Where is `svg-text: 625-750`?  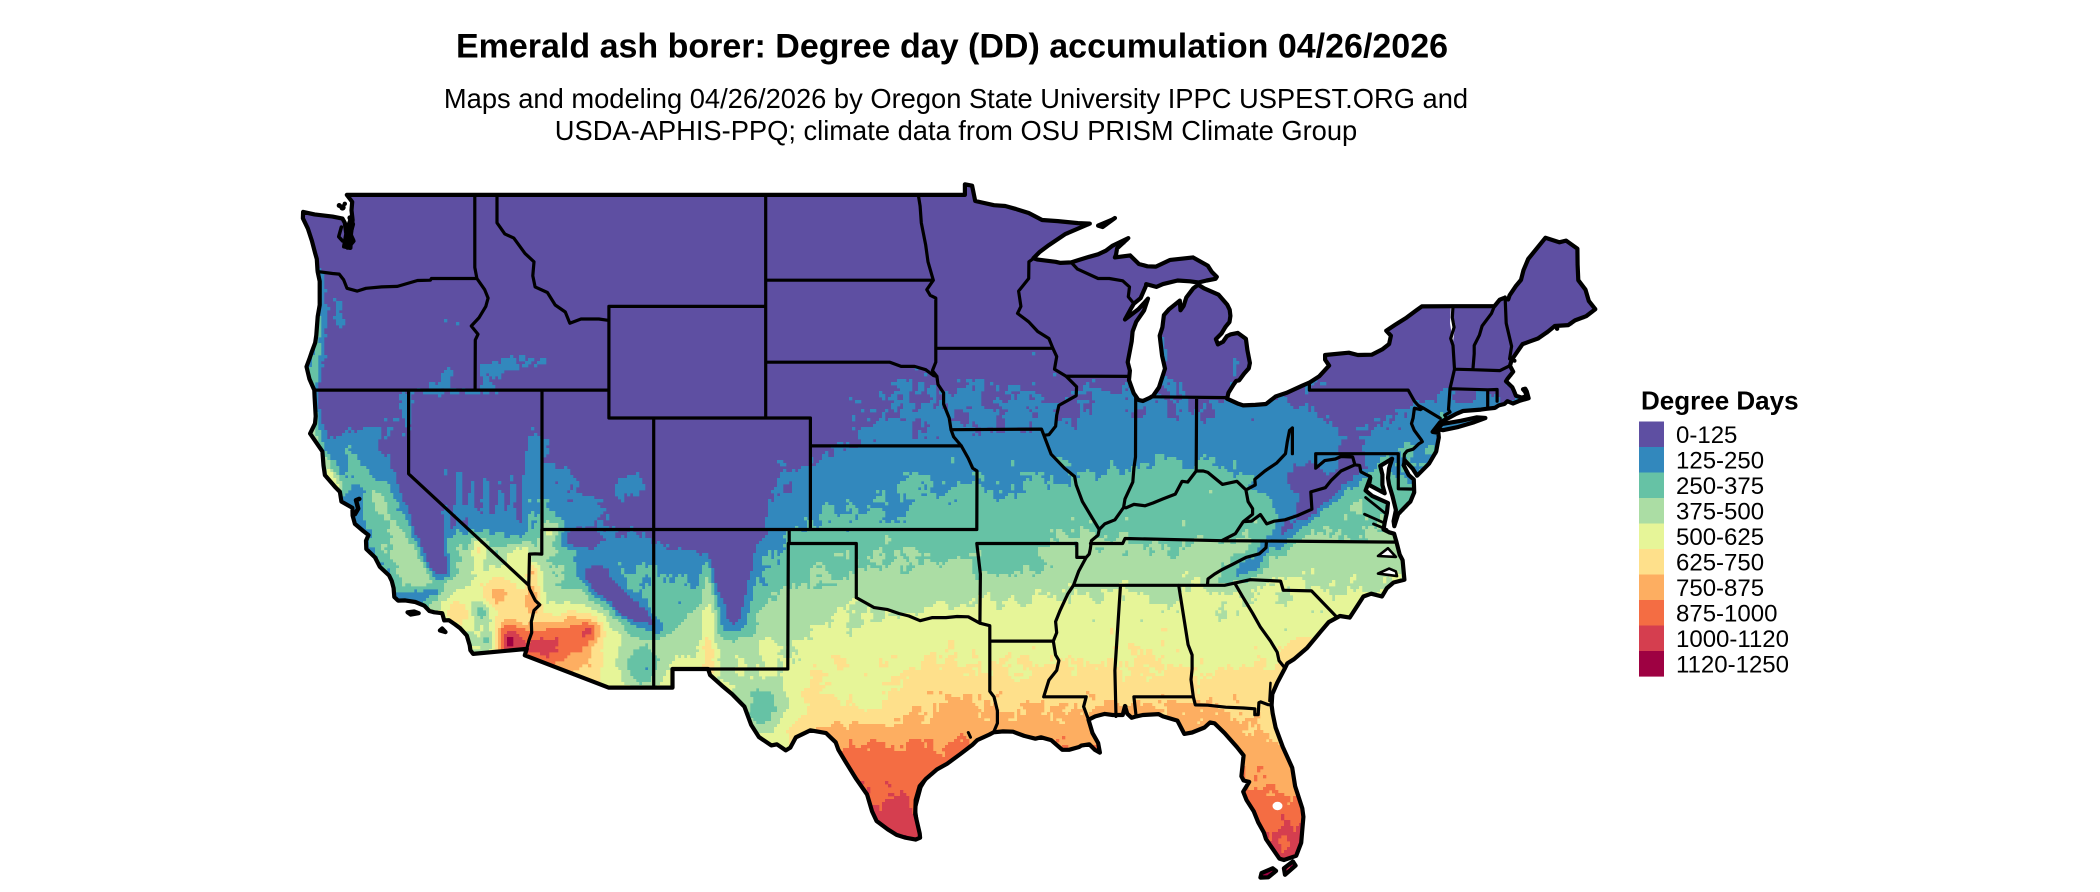
svg-text: 625-750 is located at coordinates (1720, 562).